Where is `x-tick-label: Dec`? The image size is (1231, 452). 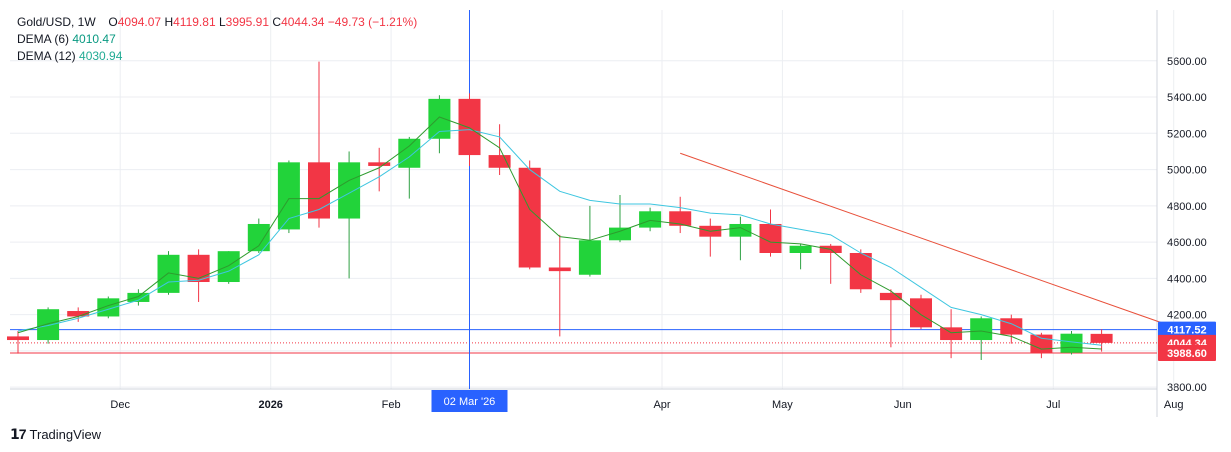 x-tick-label: Dec is located at coordinates (120, 405).